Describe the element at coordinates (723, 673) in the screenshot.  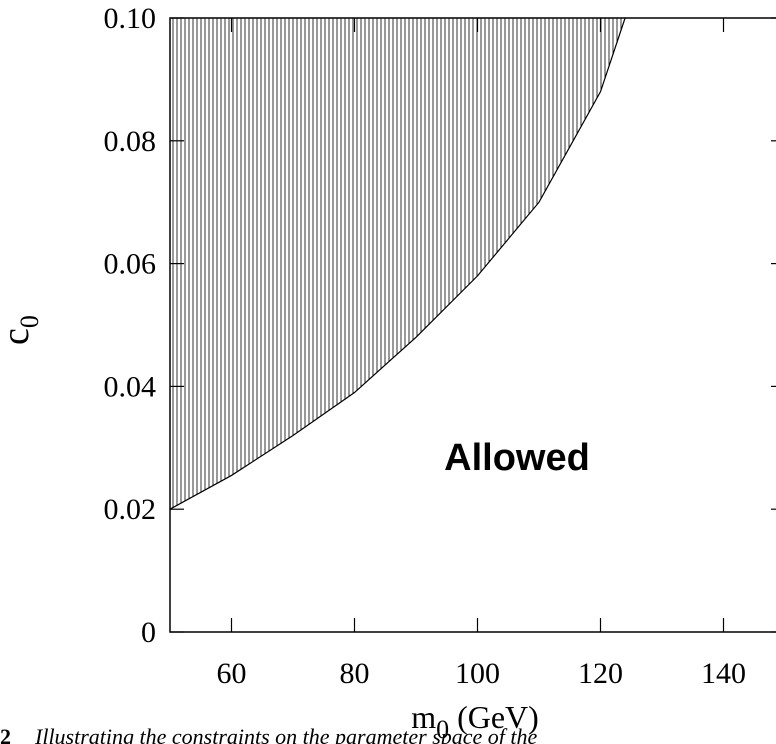
I see `x-tick-label: 140` at that location.